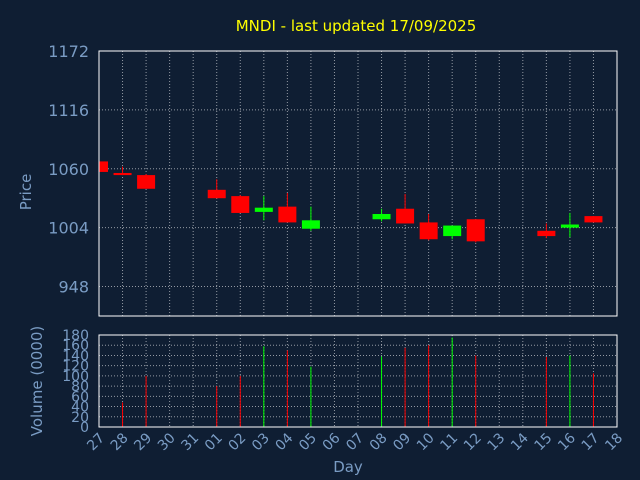  What do you see at coordinates (167, 442) in the screenshot?
I see `day-tick-label: 30` at bounding box center [167, 442].